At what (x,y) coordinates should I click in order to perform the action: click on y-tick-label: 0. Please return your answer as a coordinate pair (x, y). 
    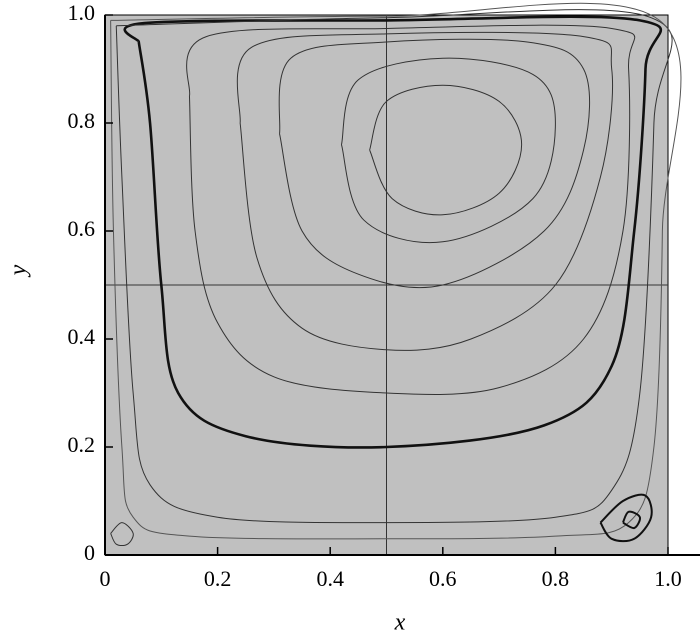
    Looking at the image, I should click on (89, 552).